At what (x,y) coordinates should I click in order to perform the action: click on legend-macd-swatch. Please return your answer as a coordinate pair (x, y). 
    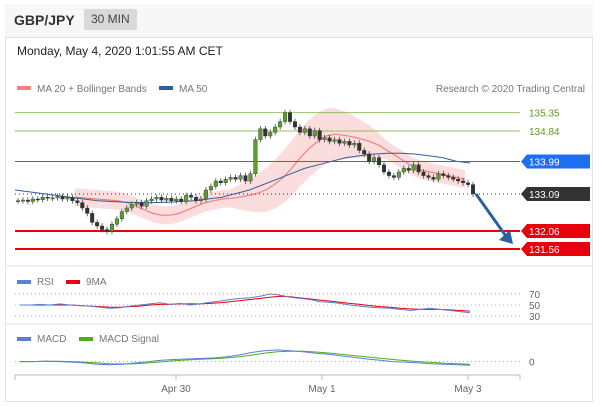
    Looking at the image, I should click on (24, 339).